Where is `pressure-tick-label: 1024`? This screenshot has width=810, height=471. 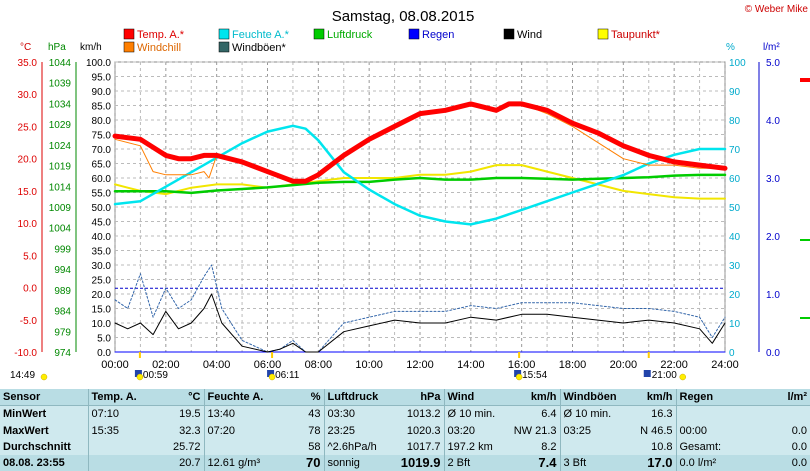 pressure-tick-label: 1024 is located at coordinates (60, 146).